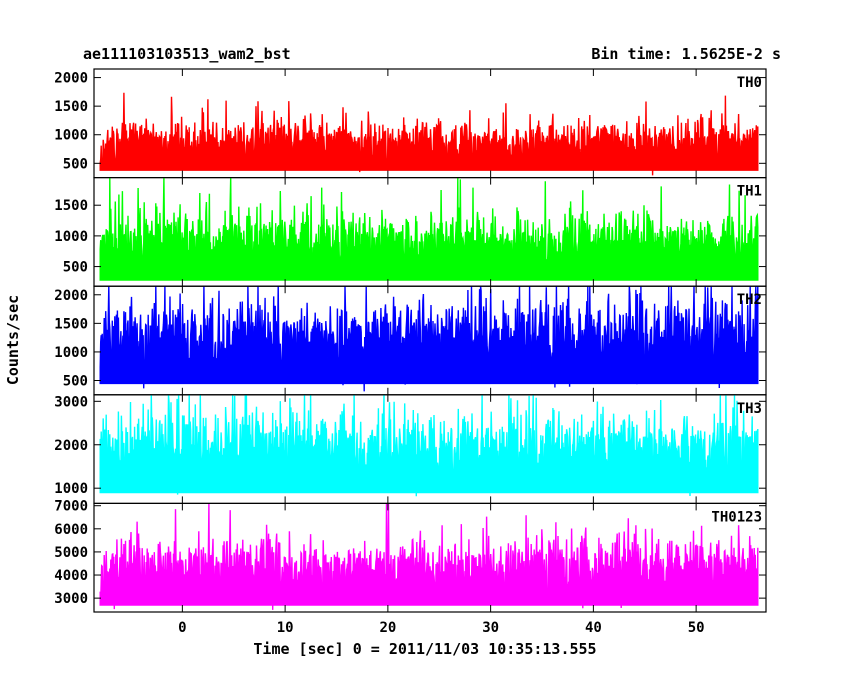 The width and height of the screenshot is (850, 680). I want to click on panel-th2: 500 1000 1500 2000 TH2, so click(410, 340).